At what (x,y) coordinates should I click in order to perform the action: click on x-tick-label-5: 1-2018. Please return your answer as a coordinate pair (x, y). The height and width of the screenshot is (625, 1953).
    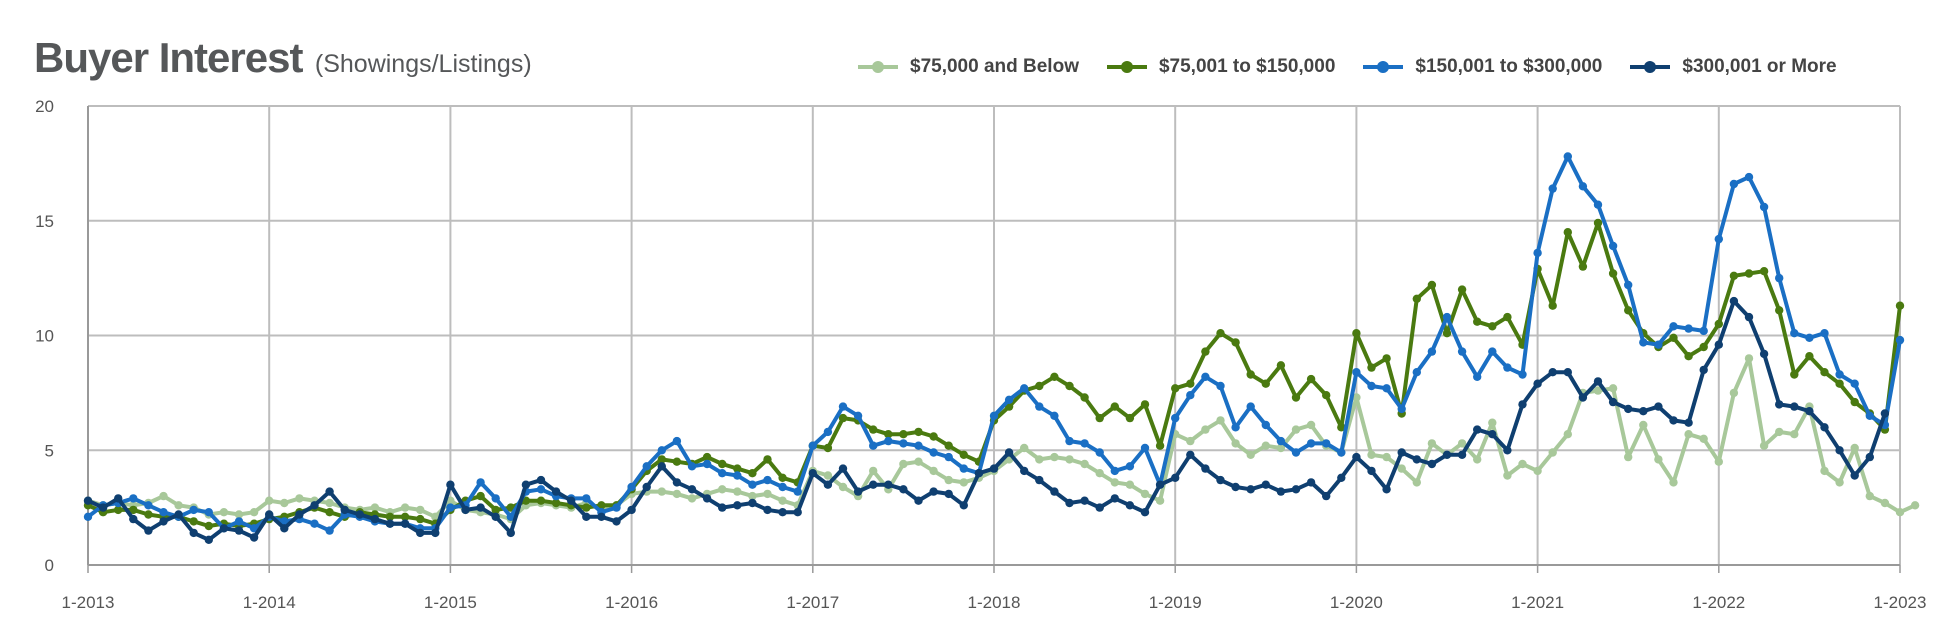
    Looking at the image, I should click on (994, 602).